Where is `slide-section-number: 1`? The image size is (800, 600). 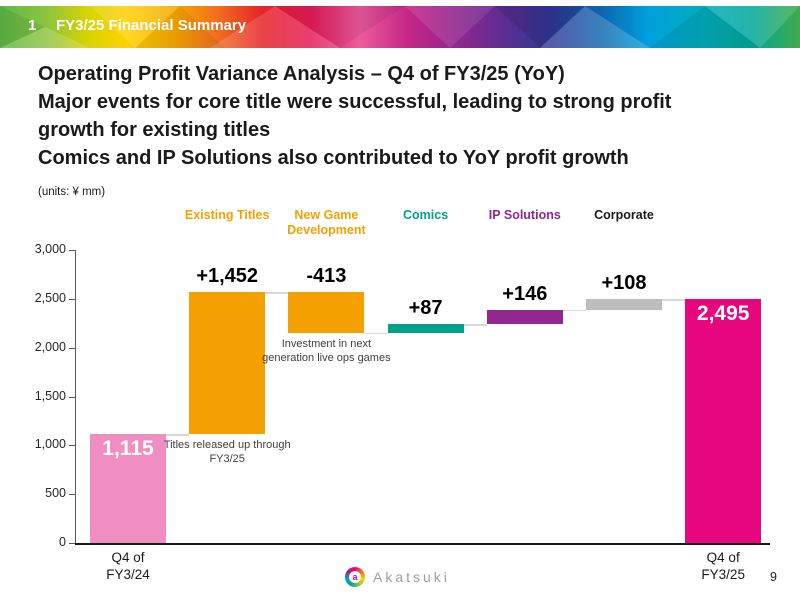
slide-section-number: 1 is located at coordinates (32, 25).